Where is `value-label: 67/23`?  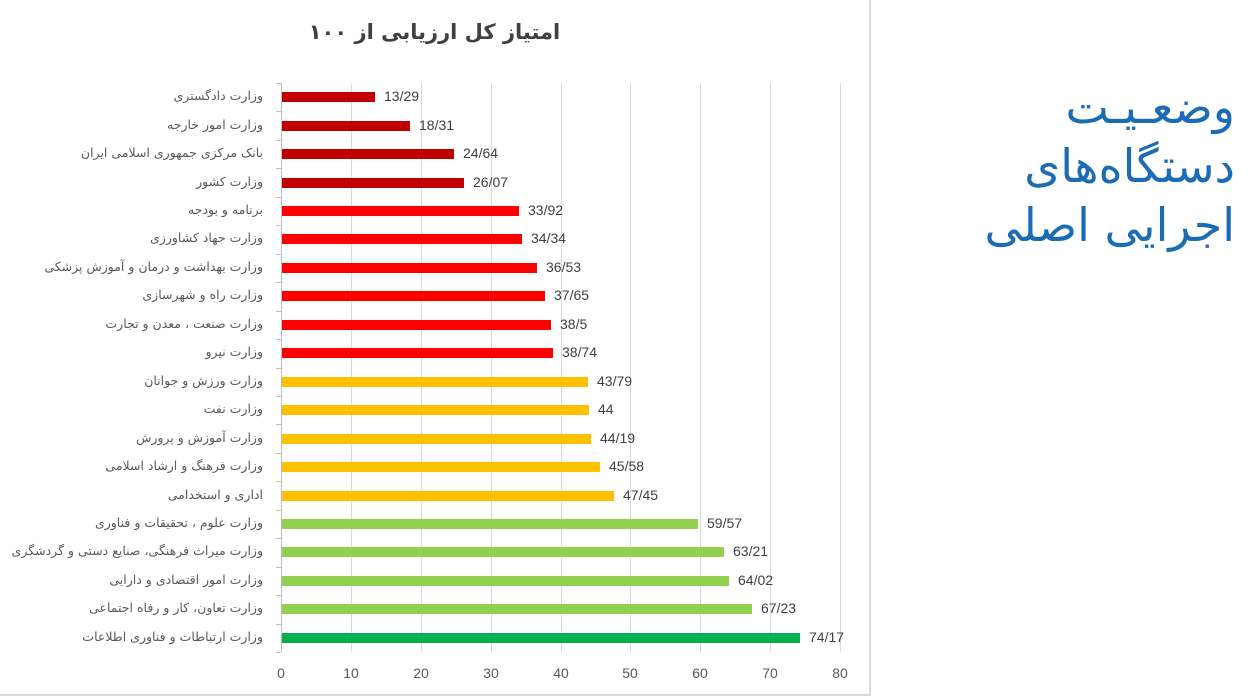 value-label: 67/23 is located at coordinates (779, 608).